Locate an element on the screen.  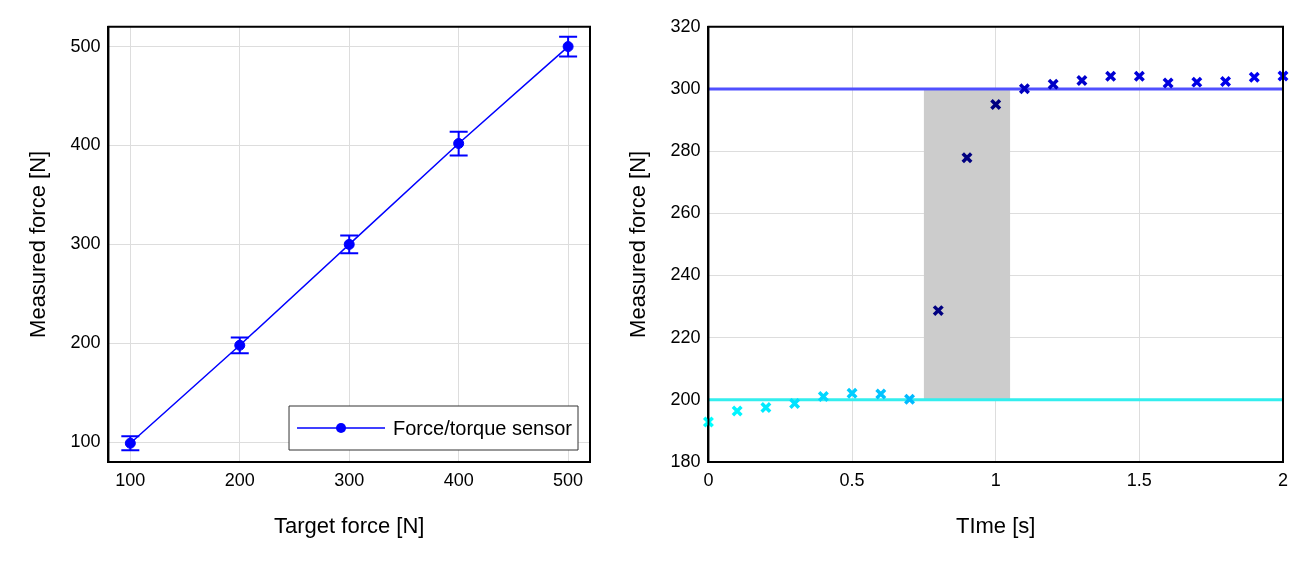
x-tick-label: 300 is located at coordinates (349, 479).